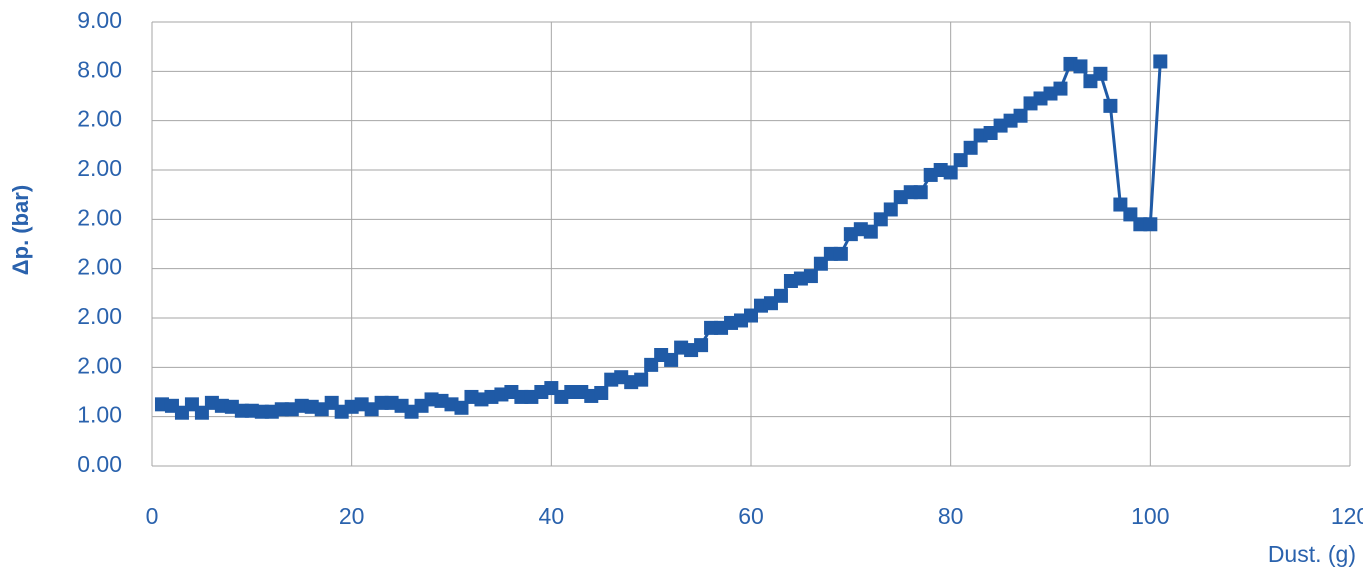 This screenshot has width=1363, height=575. I want to click on x-tick-label: 100, so click(1150, 516).